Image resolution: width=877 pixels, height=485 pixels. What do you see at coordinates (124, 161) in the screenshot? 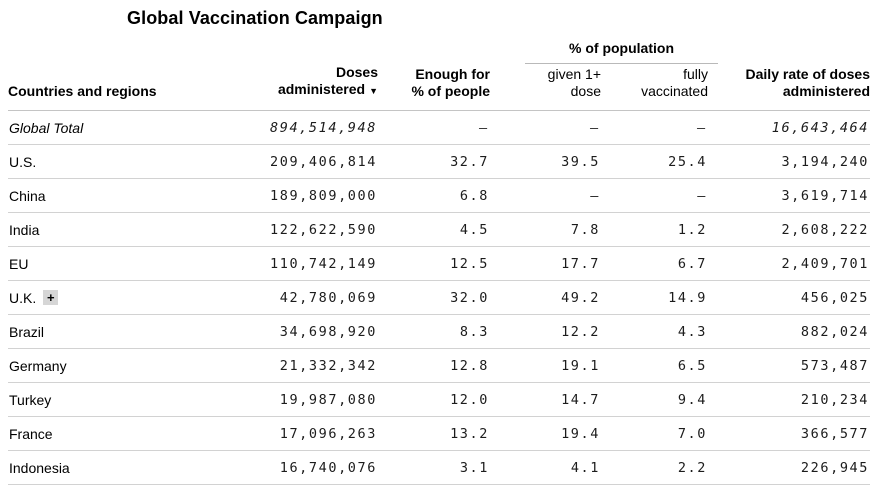
I see `country-cell: U.S.` at bounding box center [124, 161].